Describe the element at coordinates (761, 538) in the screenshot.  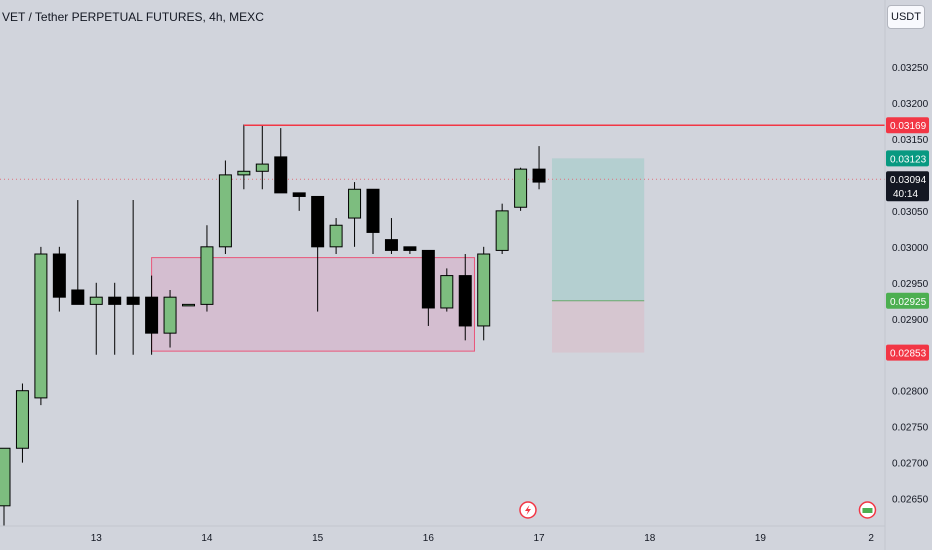
I see `x-tick-label: 19` at that location.